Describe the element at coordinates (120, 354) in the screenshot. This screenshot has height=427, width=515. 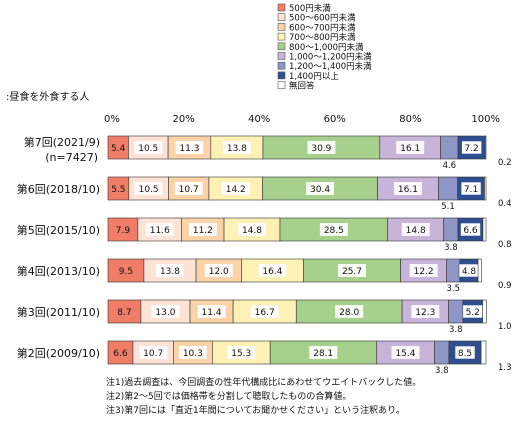
I see `data-label: 6.6` at that location.